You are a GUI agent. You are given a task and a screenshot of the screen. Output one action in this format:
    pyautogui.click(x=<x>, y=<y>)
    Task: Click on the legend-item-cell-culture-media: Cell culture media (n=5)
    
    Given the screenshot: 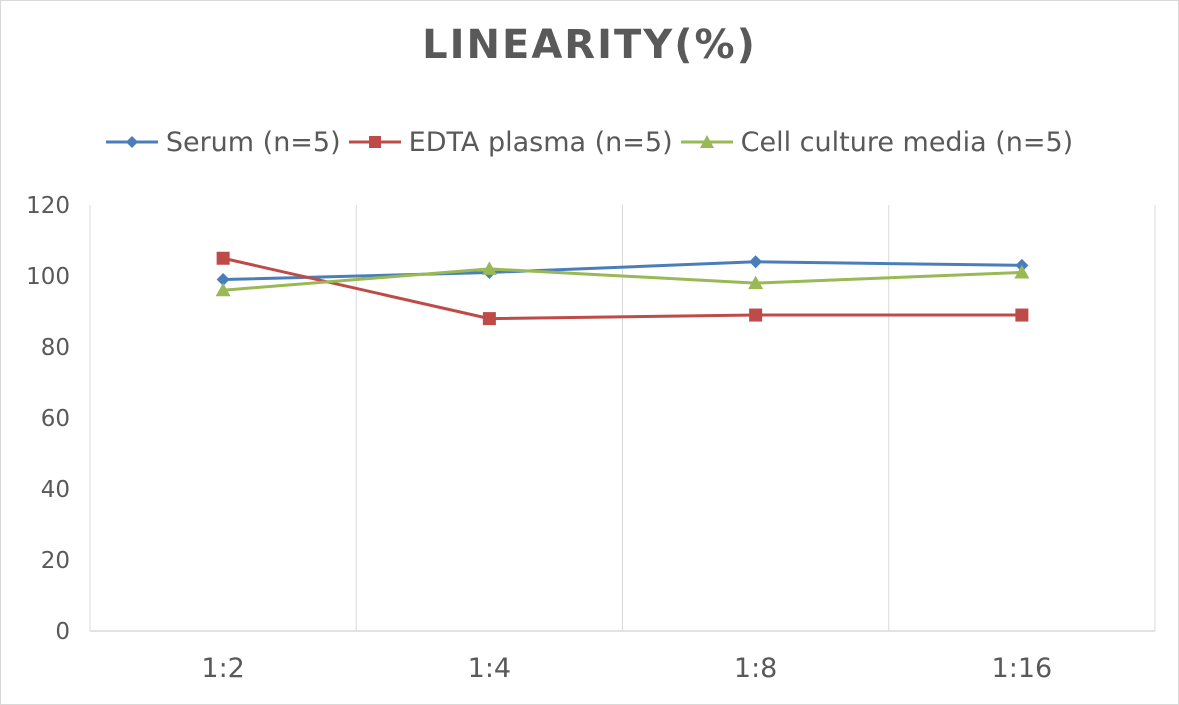 What is the action you would take?
    pyautogui.click(x=877, y=142)
    